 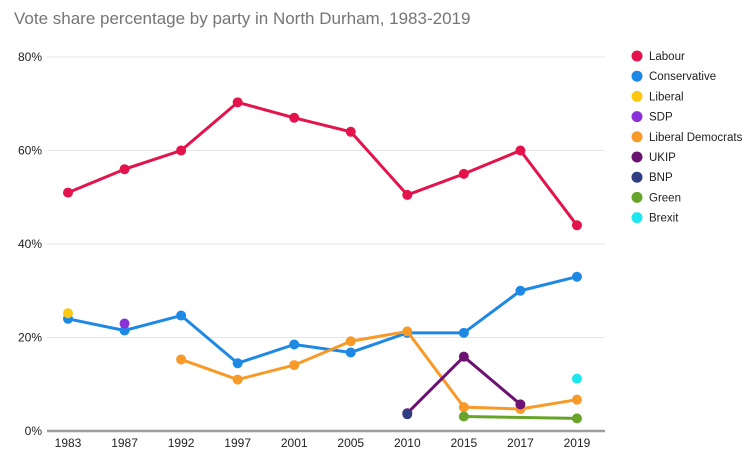 What do you see at coordinates (637, 157) in the screenshot?
I see `legend-marker-ukip` at bounding box center [637, 157].